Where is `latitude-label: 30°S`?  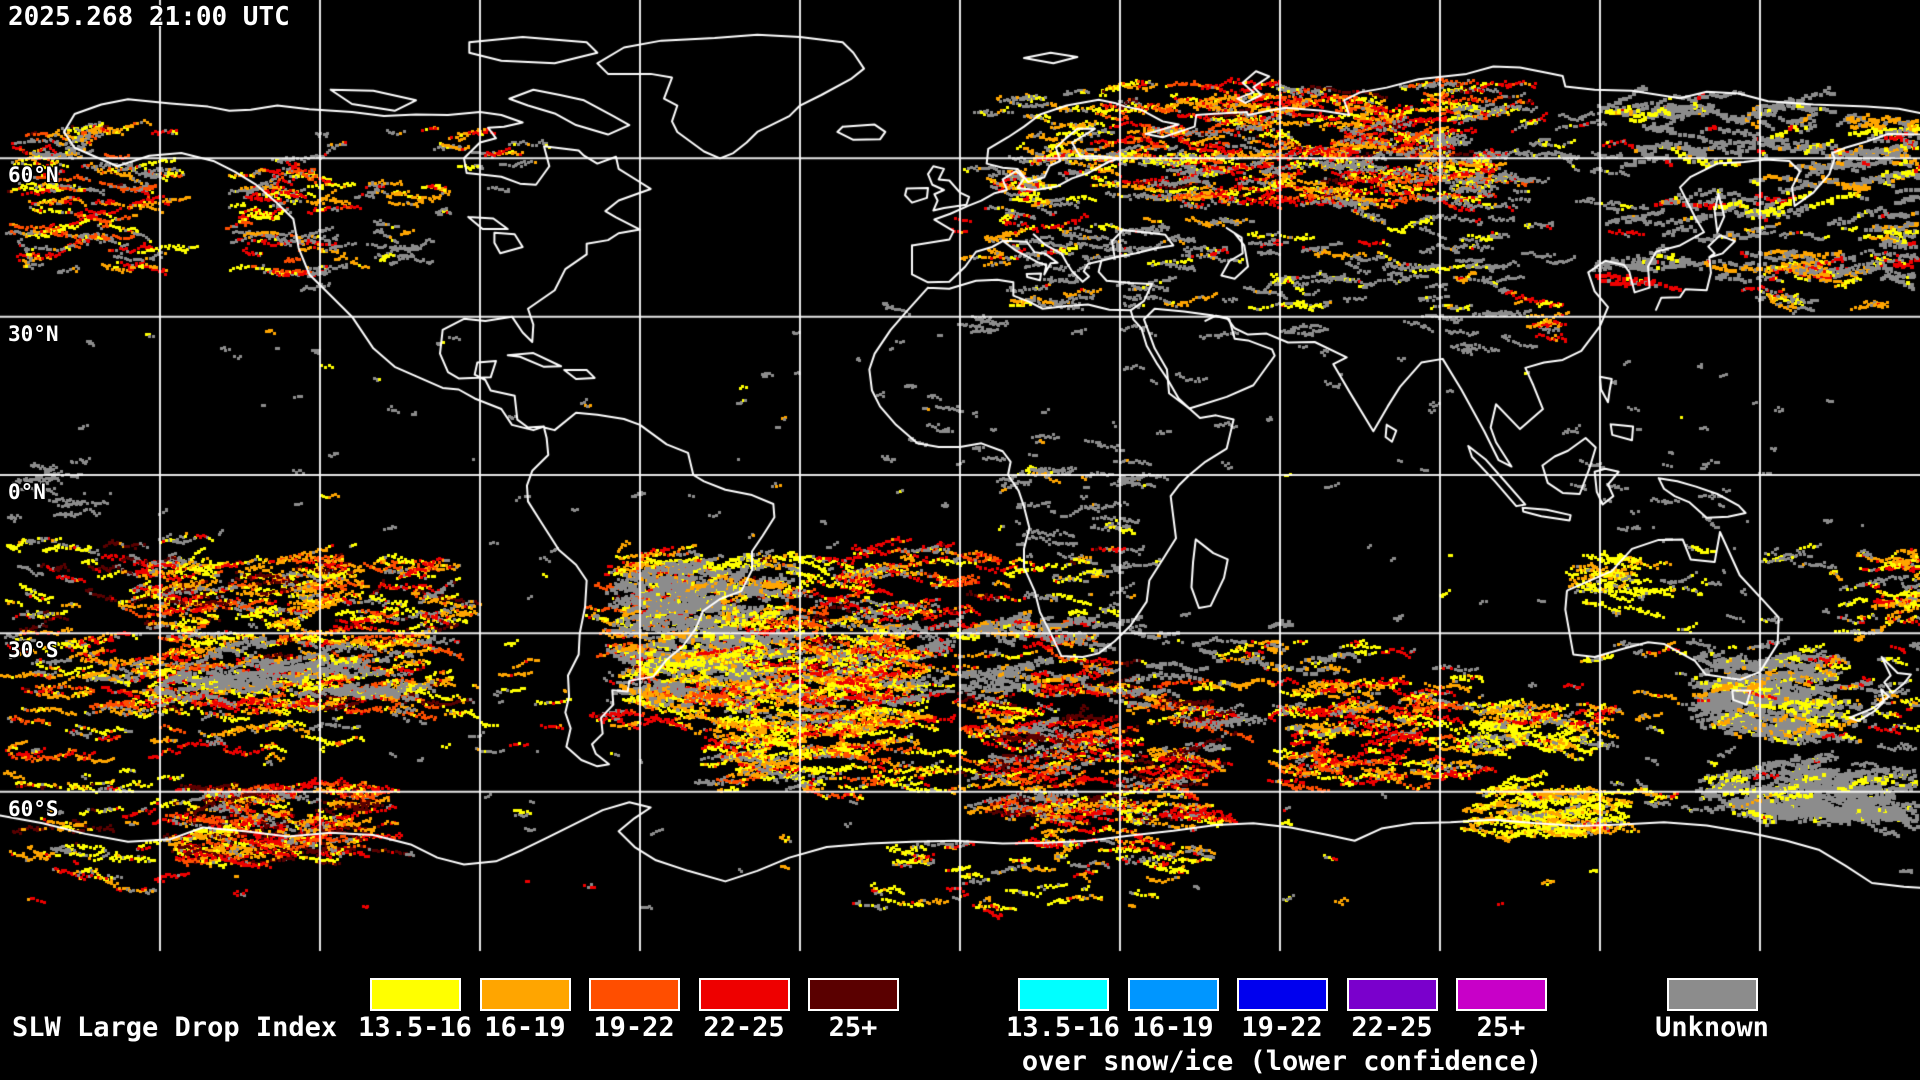 latitude-label: 30°S is located at coordinates (33, 650).